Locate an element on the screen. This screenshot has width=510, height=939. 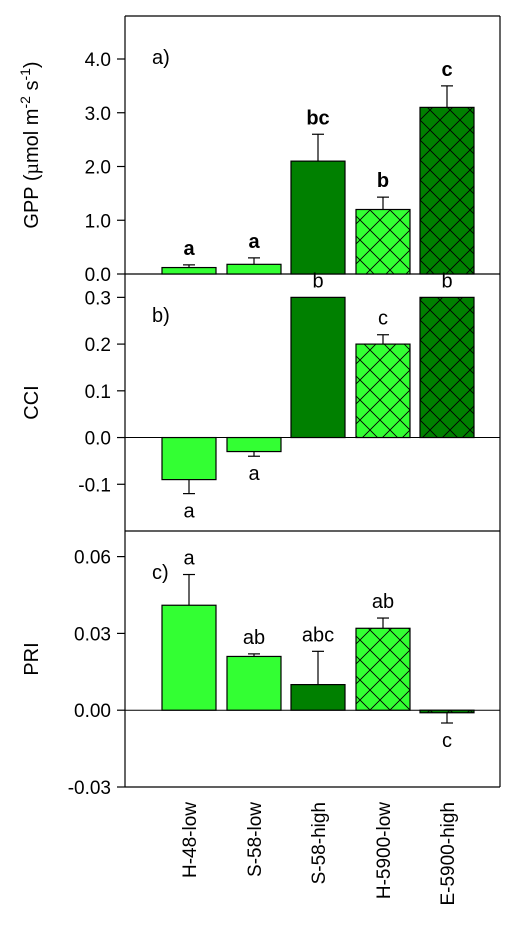
y-tick-label: 0.2 is located at coordinates (98, 345).